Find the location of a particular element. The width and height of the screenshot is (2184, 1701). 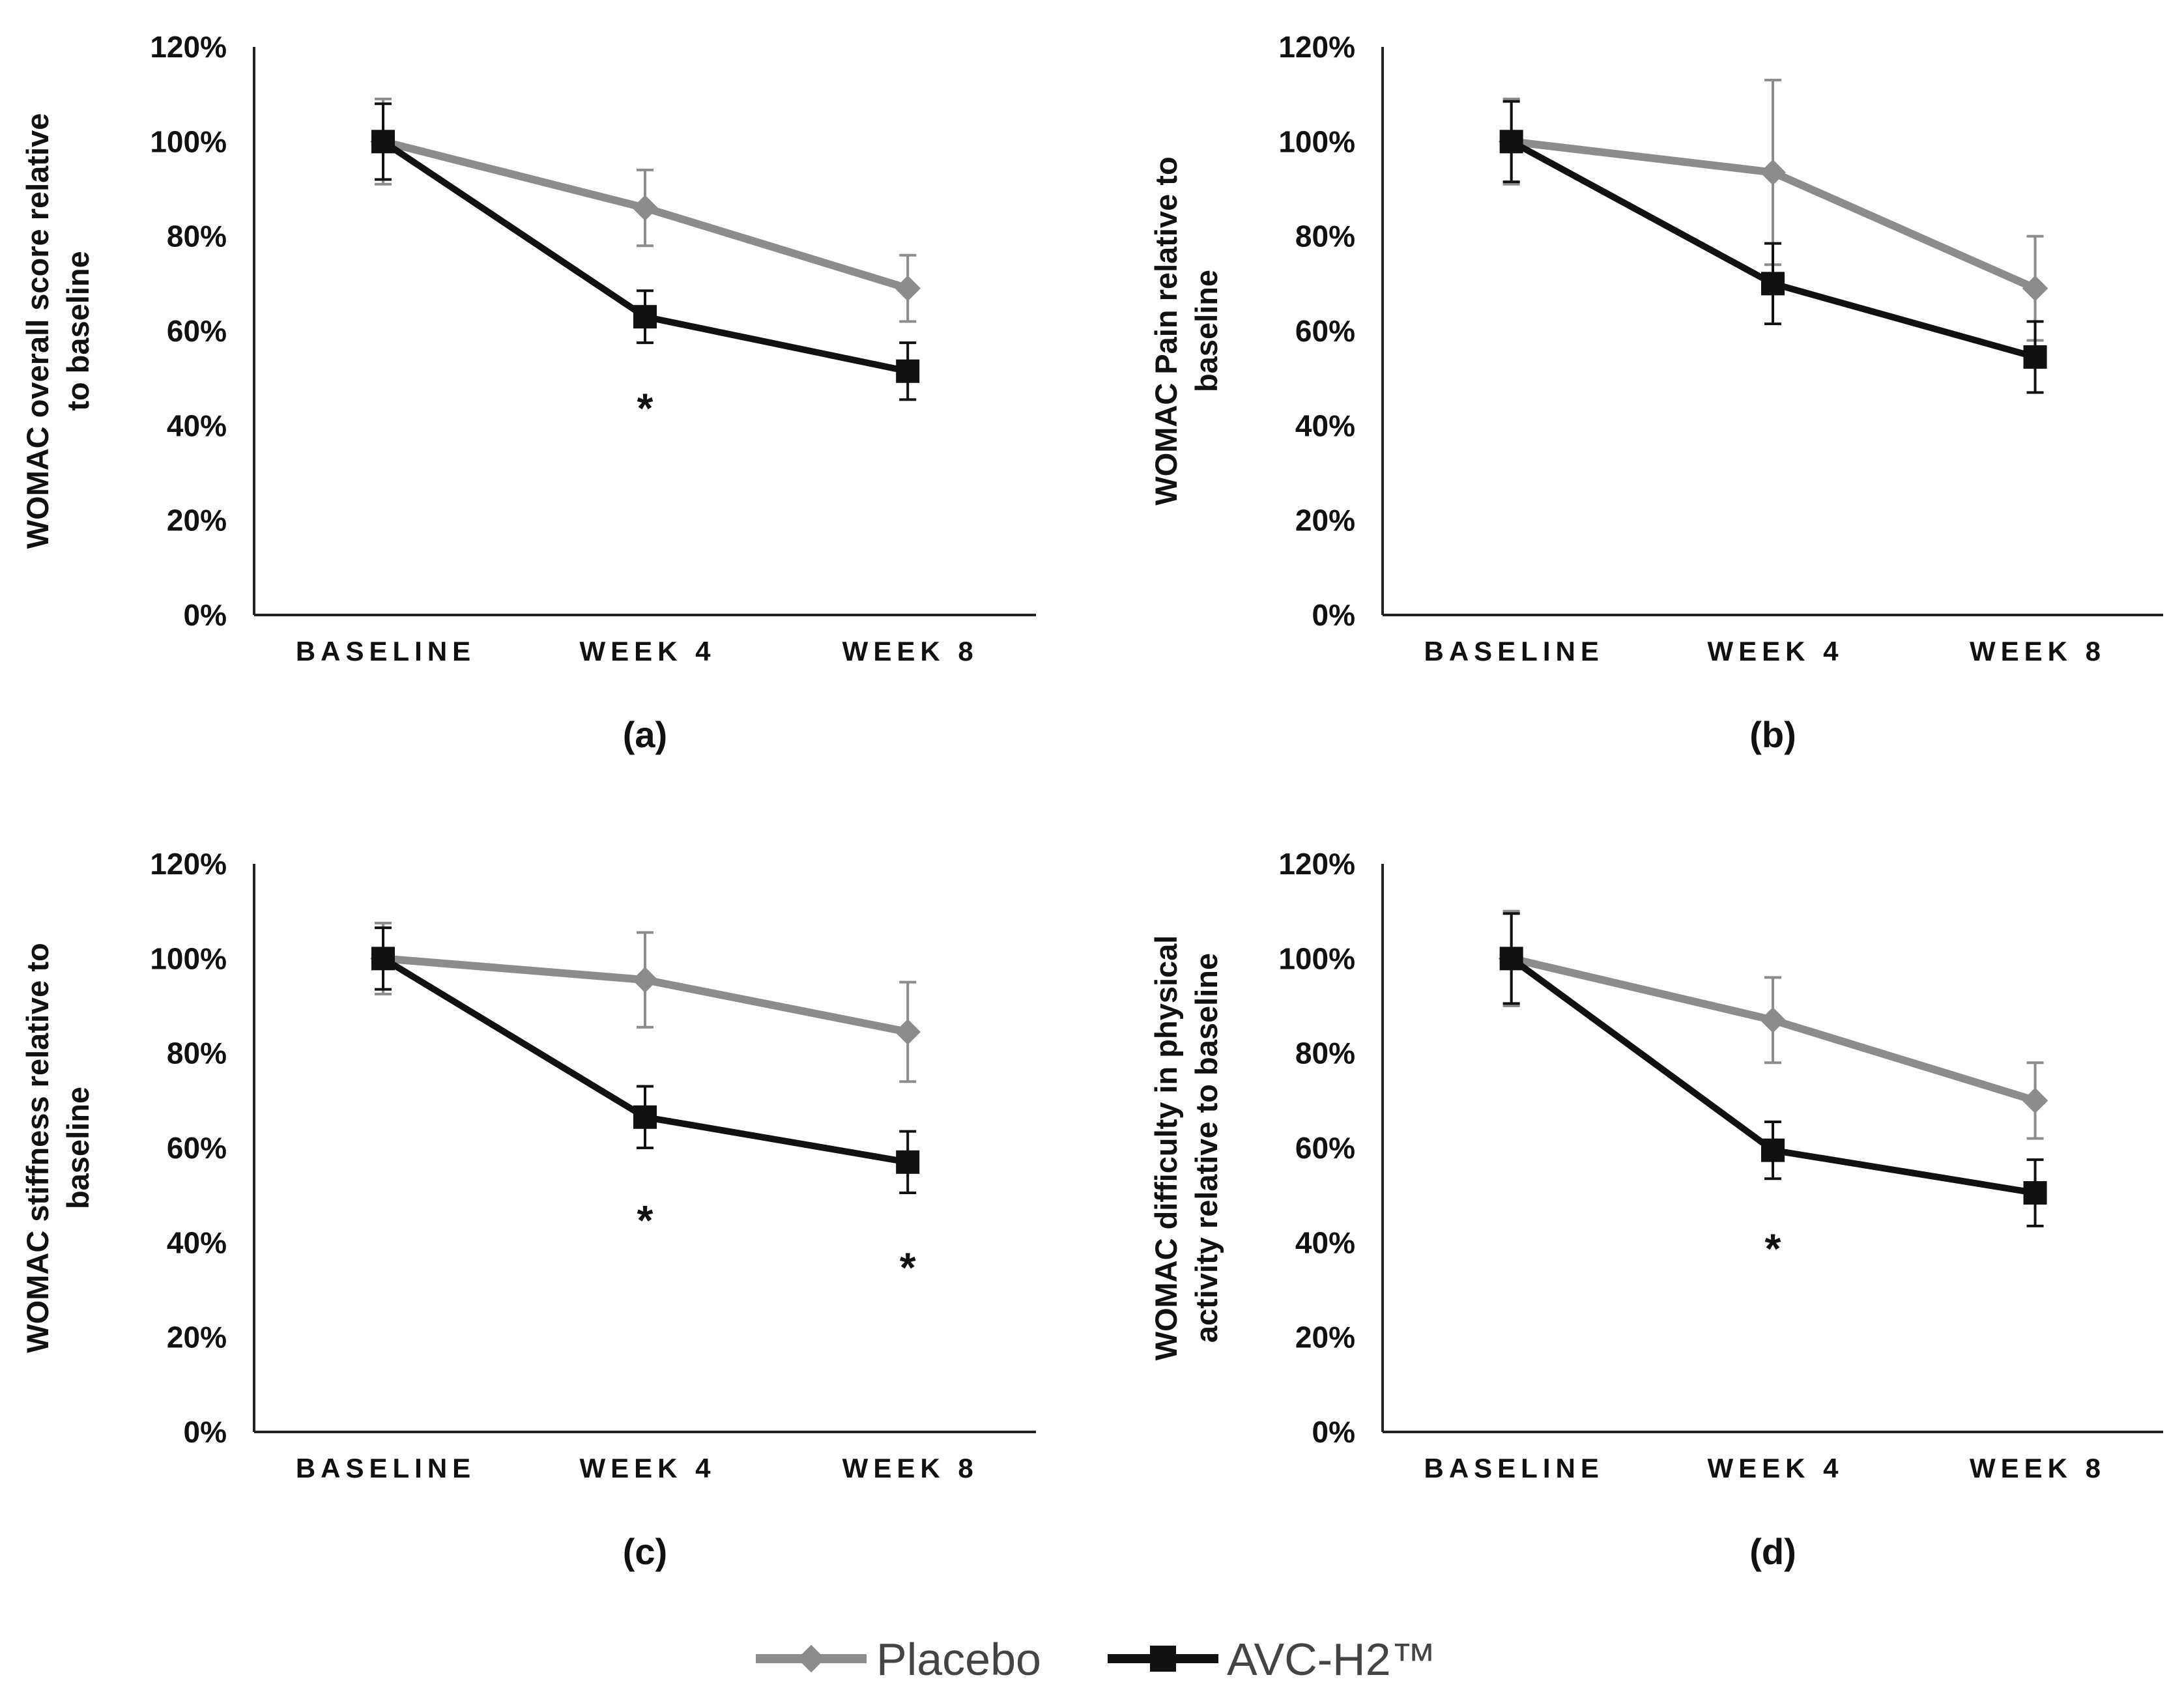

y-axis-label: WOMAC difficulty in physical is located at coordinates (1166, 1148).